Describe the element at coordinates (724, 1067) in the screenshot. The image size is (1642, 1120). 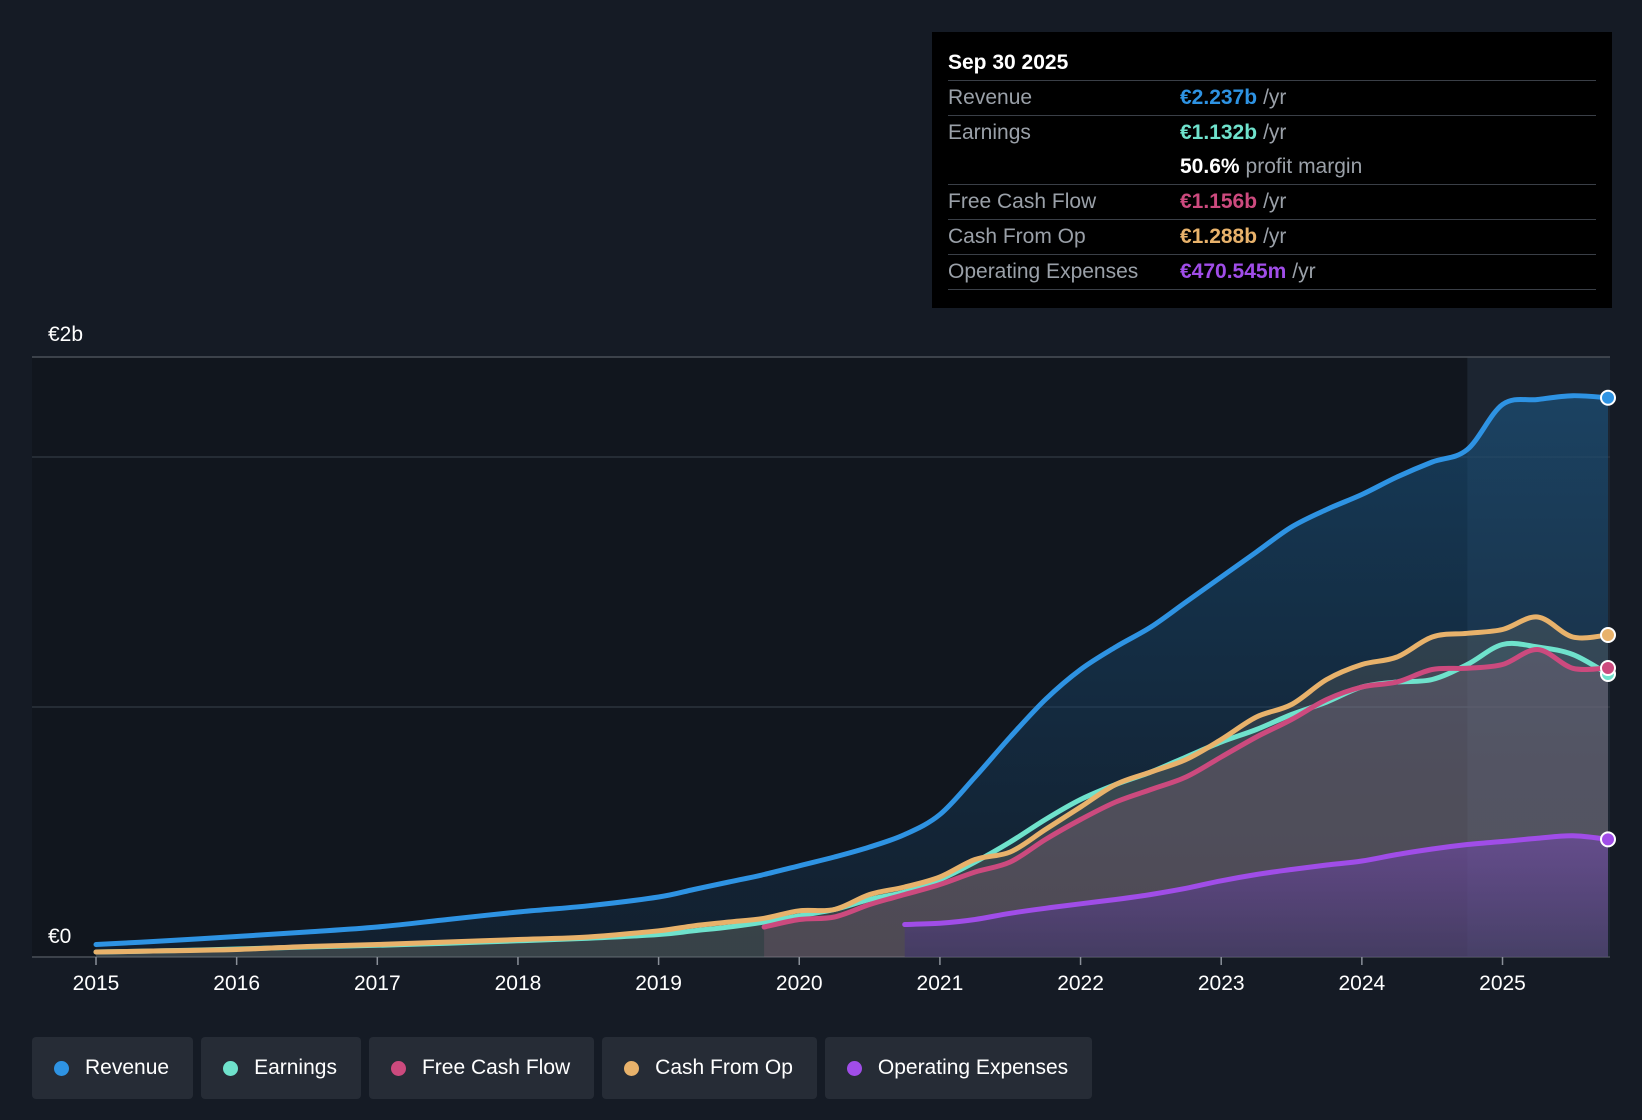
I see `legend-label-cfo: Cash From Op` at that location.